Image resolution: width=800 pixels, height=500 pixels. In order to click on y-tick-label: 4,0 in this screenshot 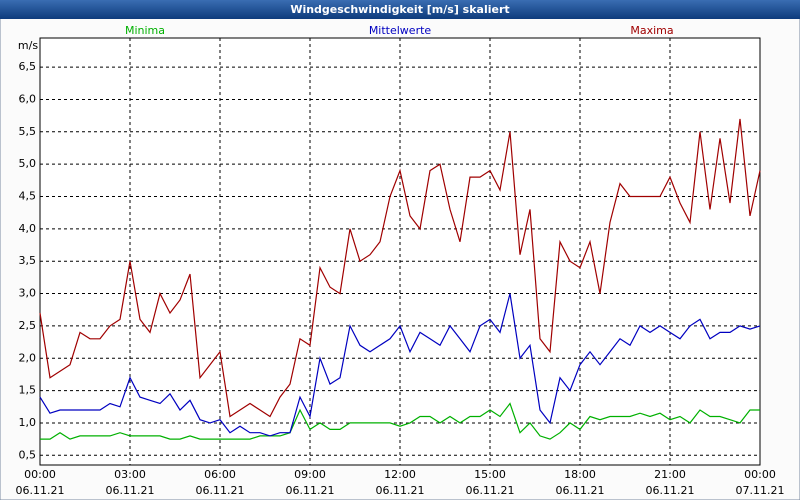, I will do `click(28, 228)`.